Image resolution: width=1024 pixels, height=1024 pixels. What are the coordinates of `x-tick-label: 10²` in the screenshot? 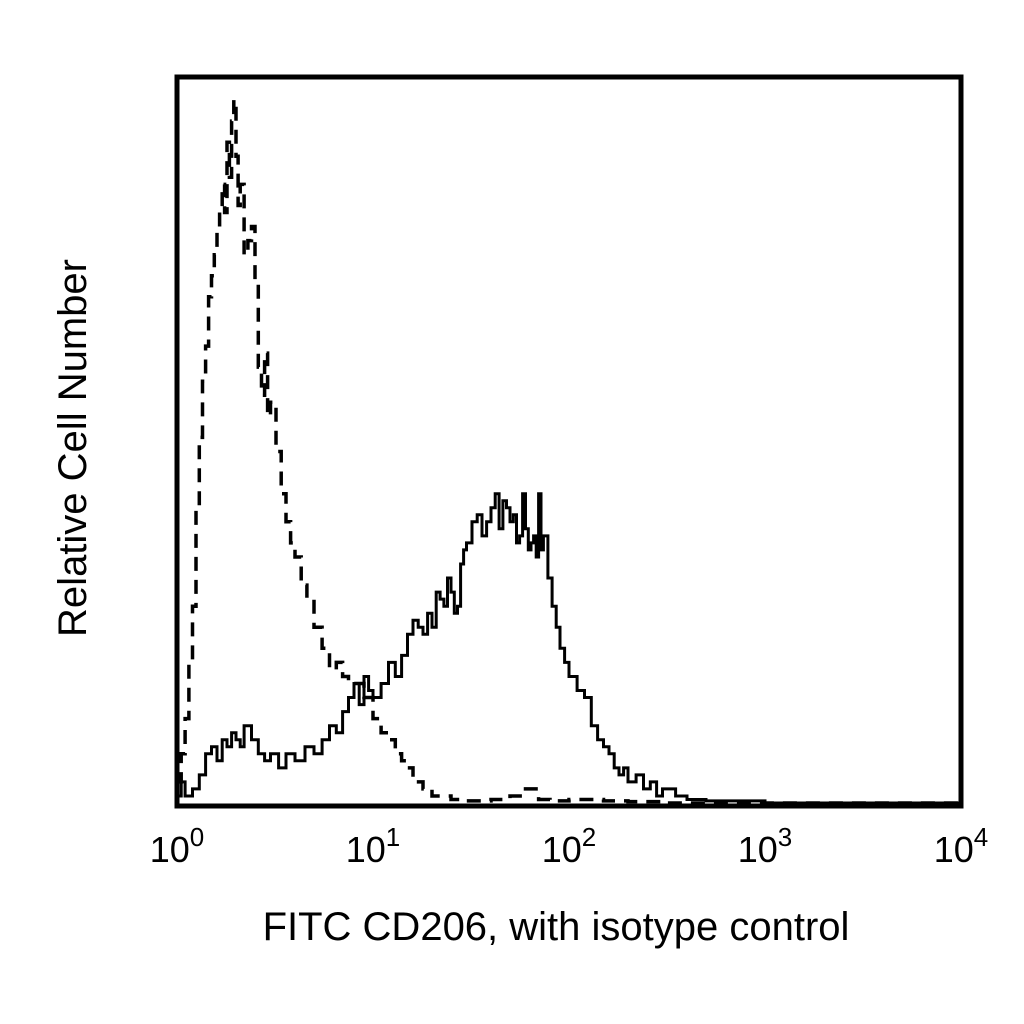 It's located at (569, 846).